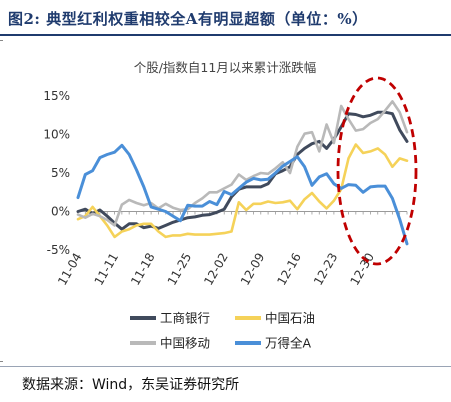 Image resolution: width=451 pixels, height=402 pixels. I want to click on data-source: 数据来源：Wind，东吴证券研究所, so click(130, 384).